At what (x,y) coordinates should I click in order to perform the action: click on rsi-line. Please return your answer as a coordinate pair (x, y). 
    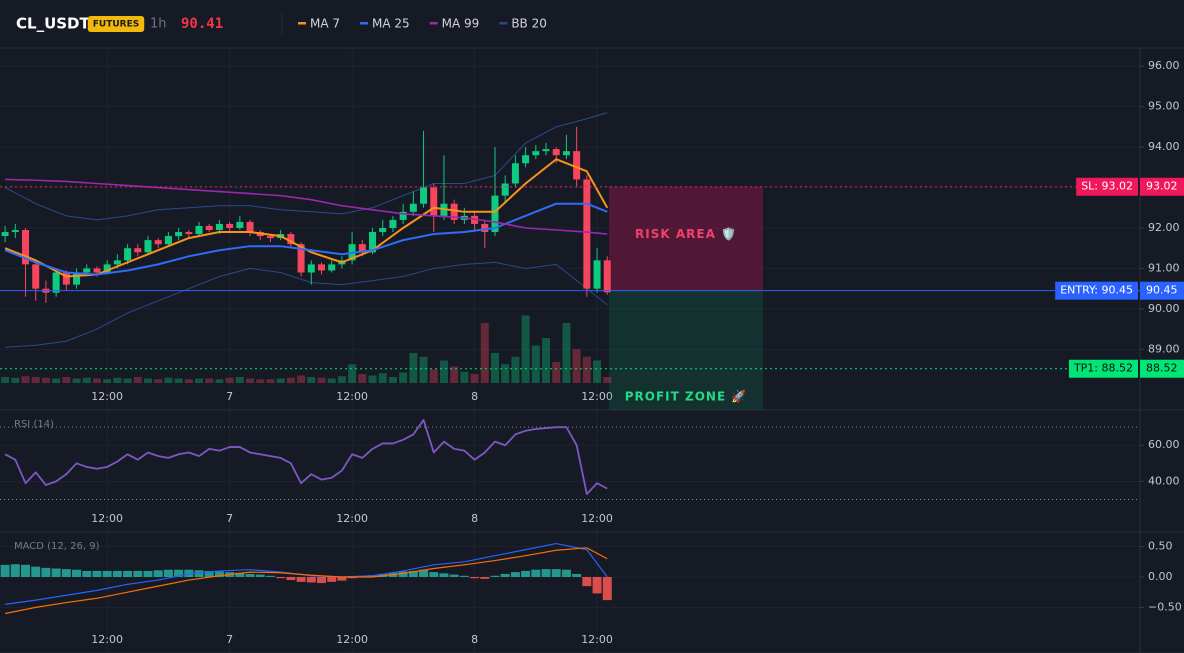
    Looking at the image, I should click on (306, 457).